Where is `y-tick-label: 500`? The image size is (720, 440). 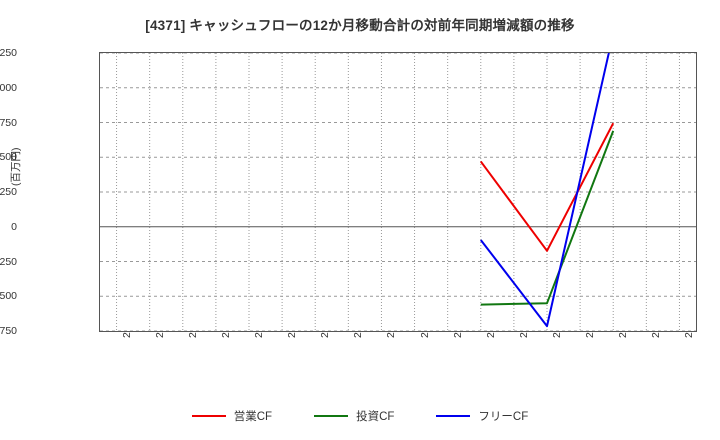 y-tick-label: 500 is located at coordinates (8, 157).